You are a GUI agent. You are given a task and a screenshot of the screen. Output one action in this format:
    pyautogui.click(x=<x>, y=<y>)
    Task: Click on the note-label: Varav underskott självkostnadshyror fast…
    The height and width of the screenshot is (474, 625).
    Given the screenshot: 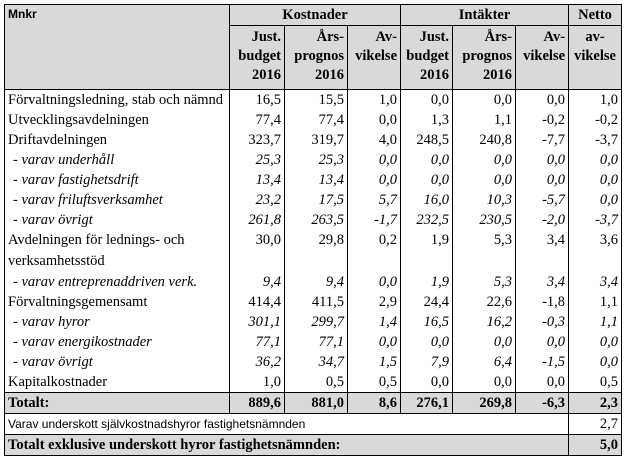 What is the action you would take?
    pyautogui.click(x=286, y=424)
    